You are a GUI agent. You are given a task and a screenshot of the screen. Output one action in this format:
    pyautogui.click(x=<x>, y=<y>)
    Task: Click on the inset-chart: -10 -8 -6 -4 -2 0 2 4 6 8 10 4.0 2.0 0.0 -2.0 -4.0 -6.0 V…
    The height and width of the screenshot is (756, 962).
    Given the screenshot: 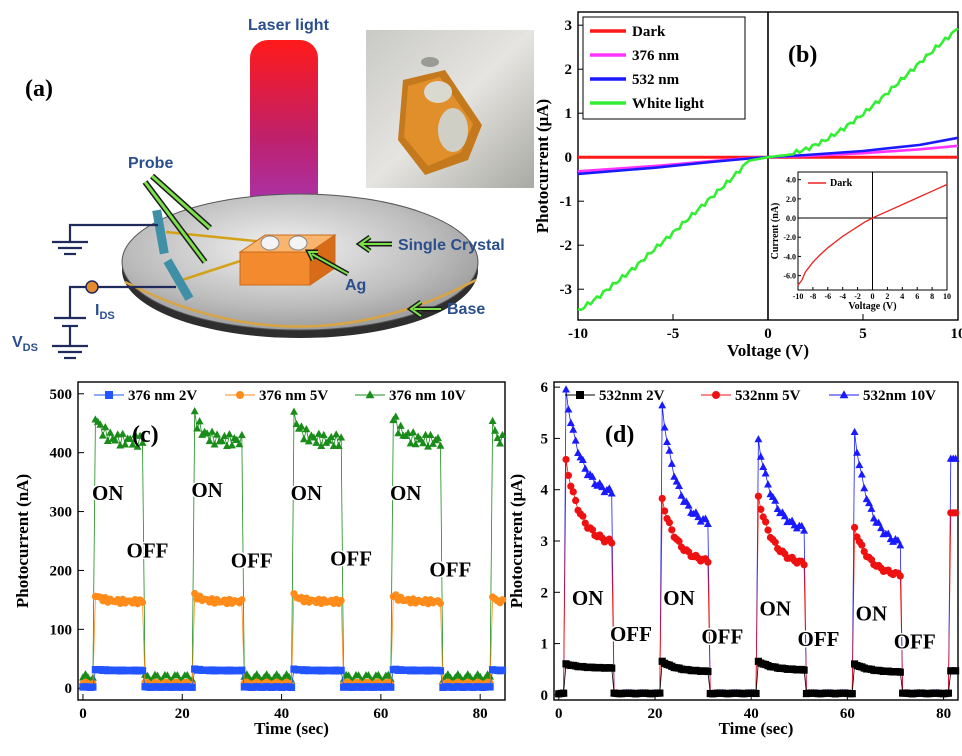 What is the action you would take?
    pyautogui.click(x=860, y=241)
    